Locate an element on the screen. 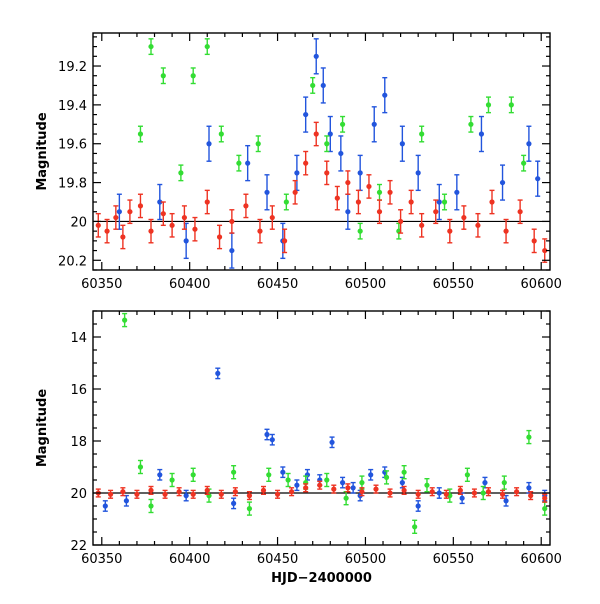 The image size is (600, 604). x-axis-title: HJD−2400000 is located at coordinates (321, 578).